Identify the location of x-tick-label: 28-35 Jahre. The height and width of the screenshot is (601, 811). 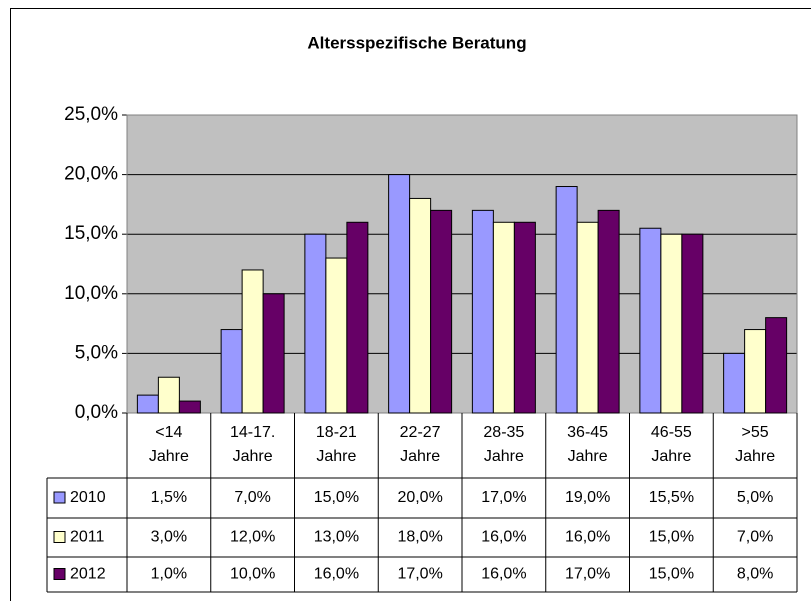
(503, 444).